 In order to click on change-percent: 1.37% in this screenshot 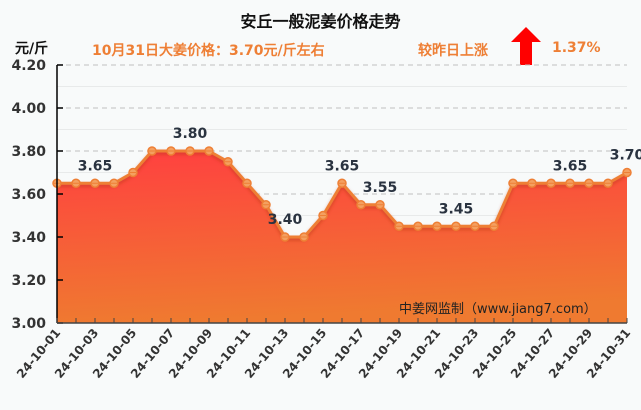, I will do `click(576, 48)`.